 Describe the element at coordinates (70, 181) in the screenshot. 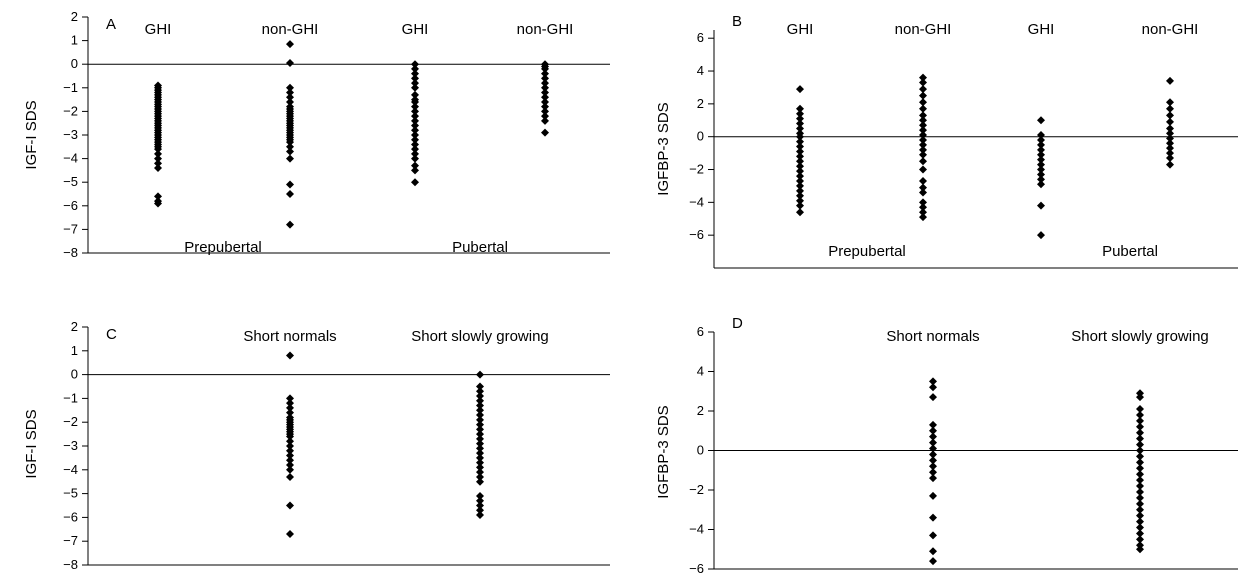

I see `y-tick-label: −5` at that location.